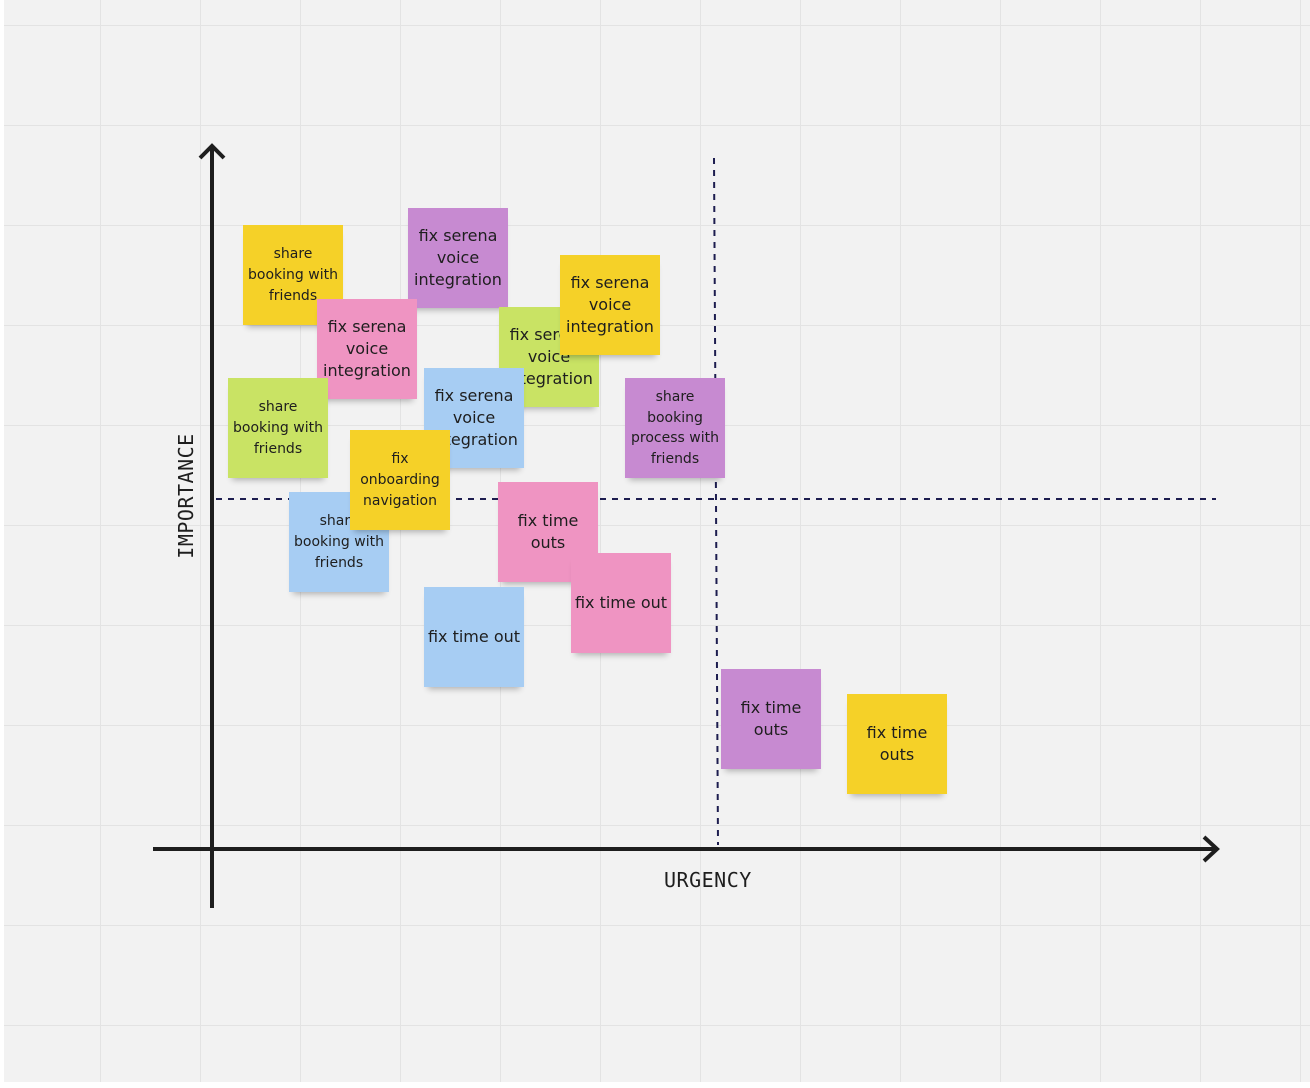 This screenshot has width=1310, height=1088. What do you see at coordinates (675, 428) in the screenshot?
I see `sticky-note: share booking process with friends` at bounding box center [675, 428].